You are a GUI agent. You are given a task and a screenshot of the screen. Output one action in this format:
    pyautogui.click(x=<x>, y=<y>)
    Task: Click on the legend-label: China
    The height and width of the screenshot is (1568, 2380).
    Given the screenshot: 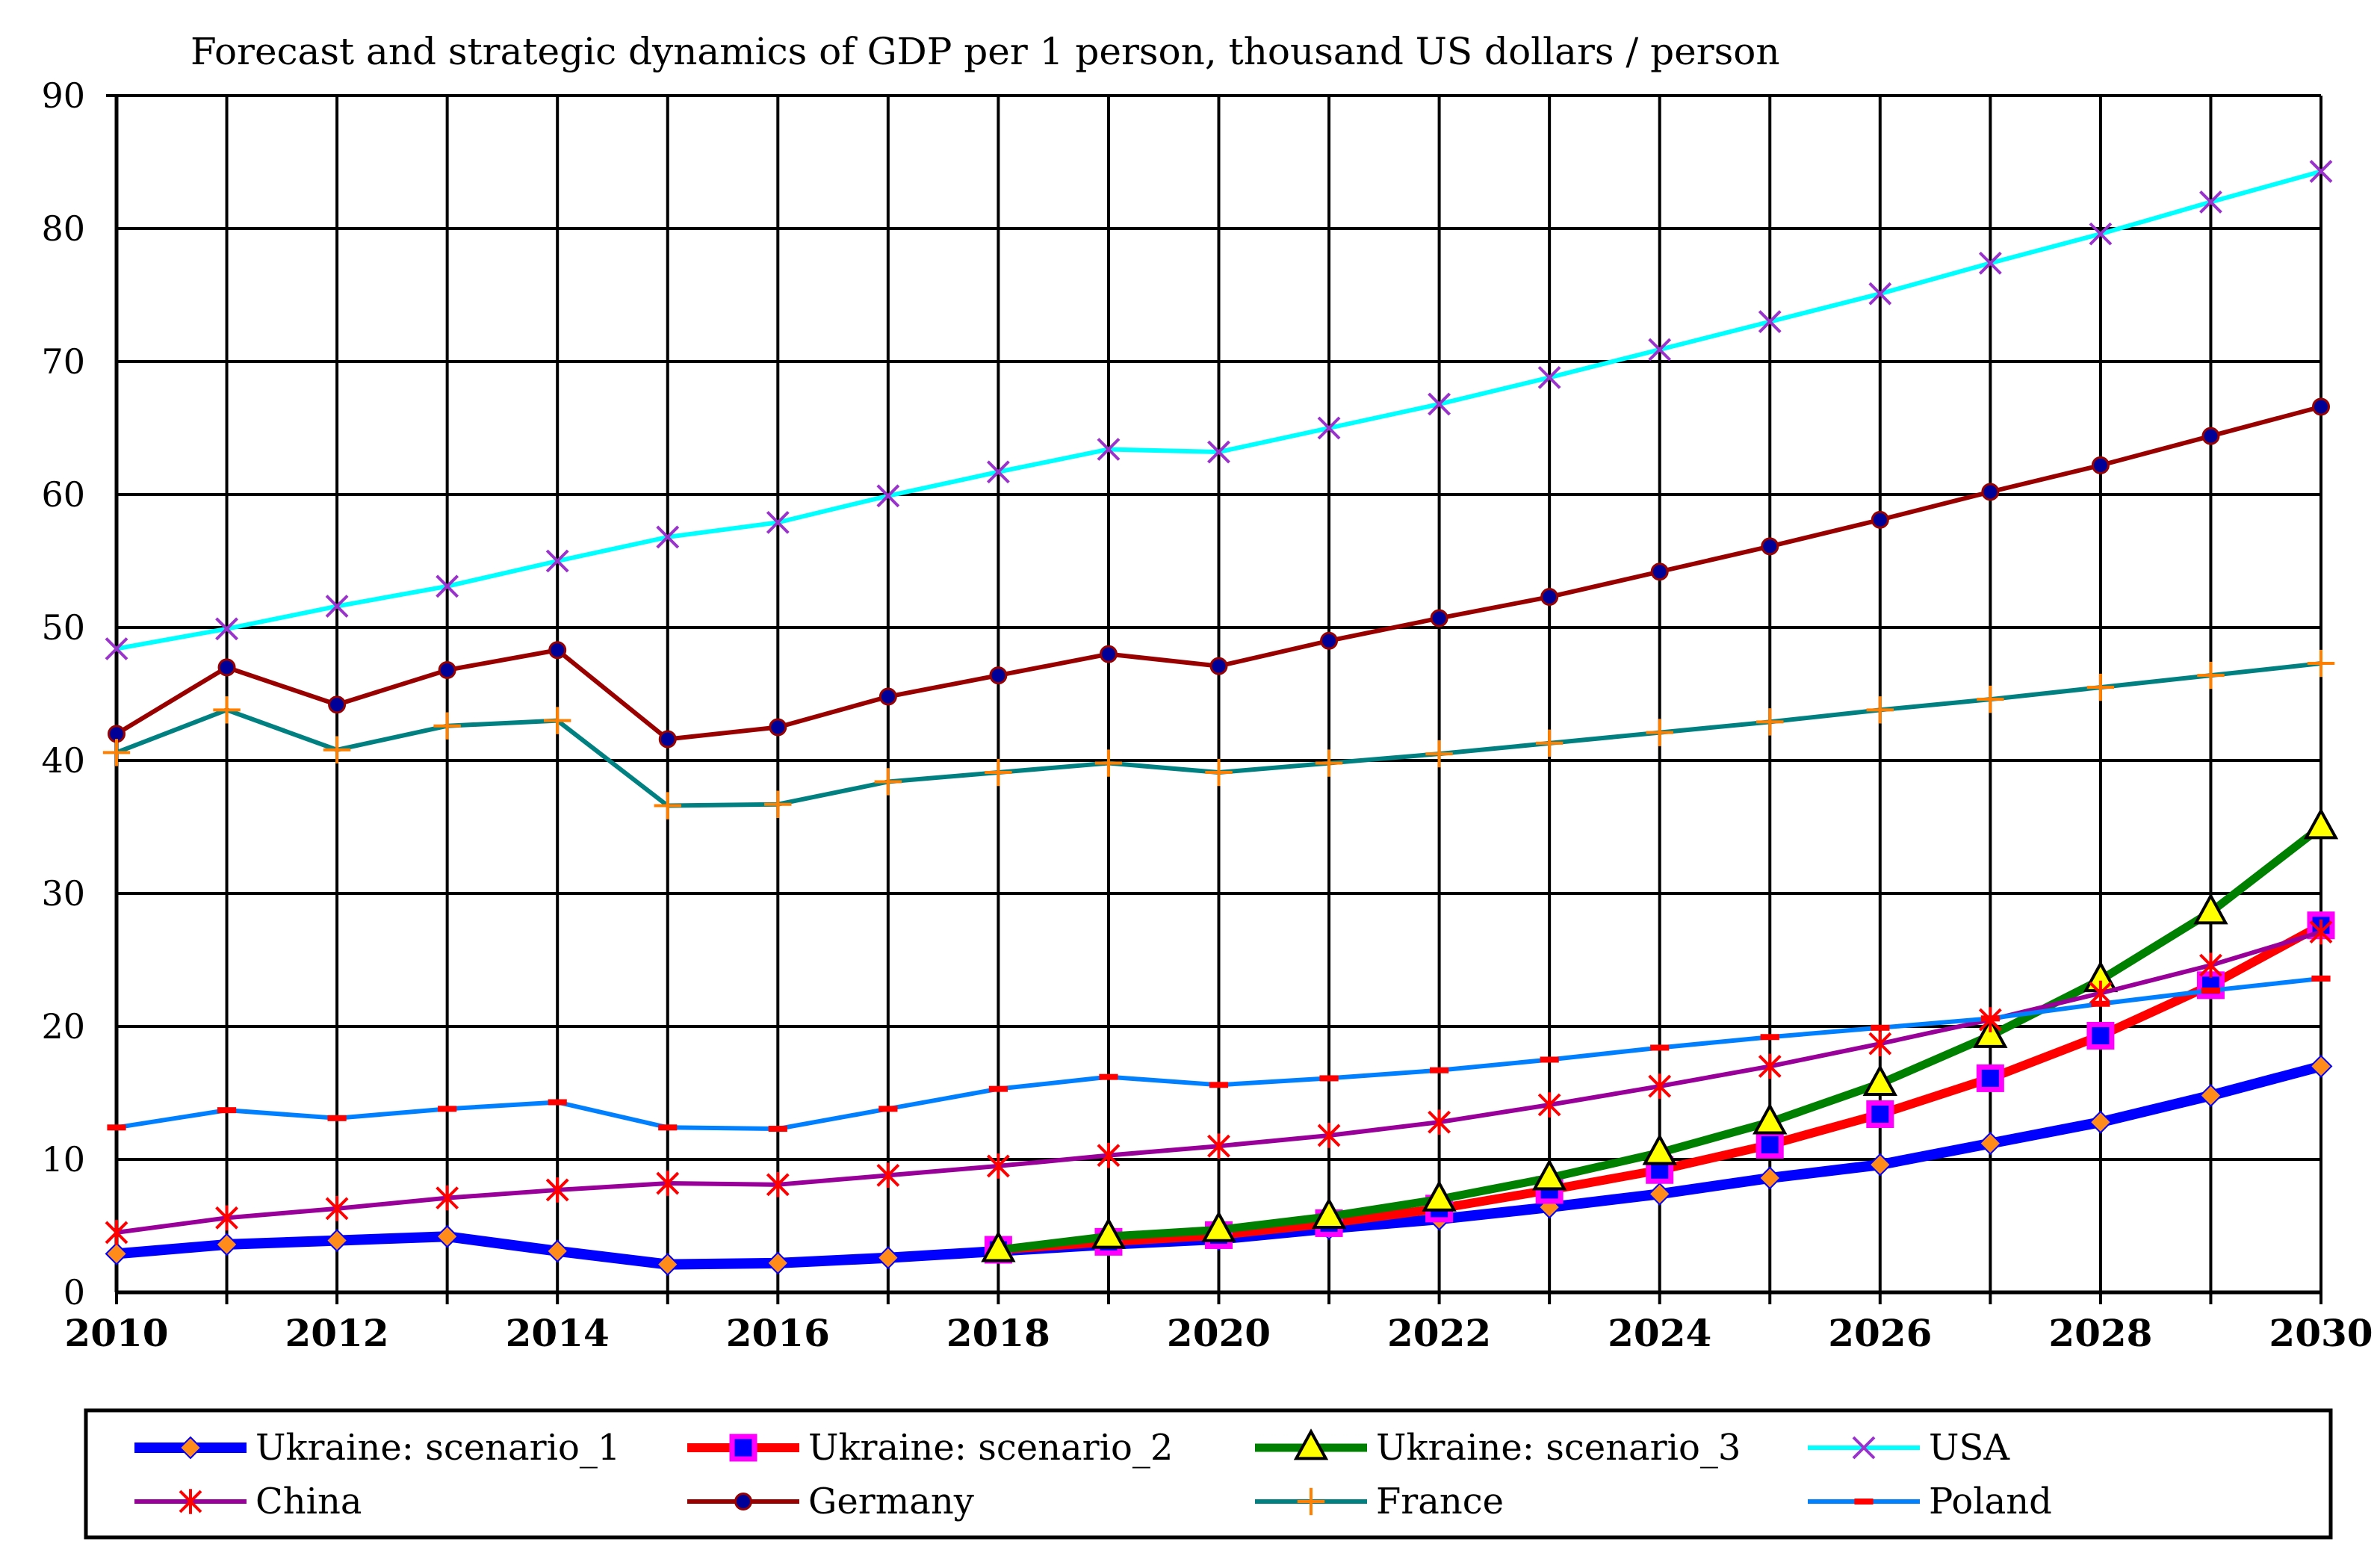 What is the action you would take?
    pyautogui.click(x=308, y=1501)
    